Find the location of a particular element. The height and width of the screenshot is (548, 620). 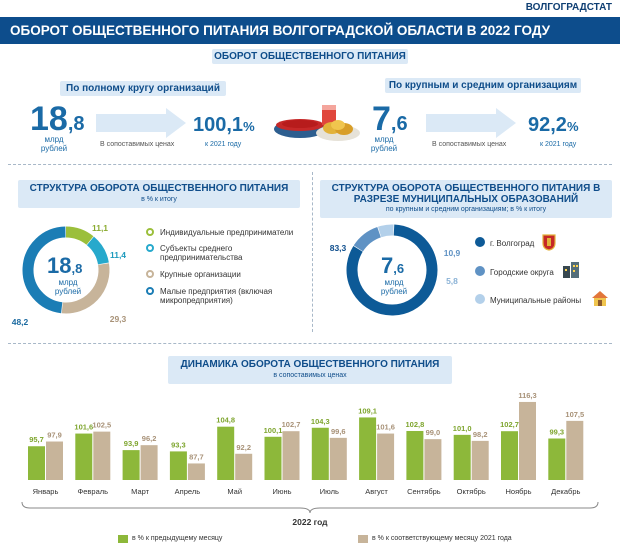

bar-label-yoy-9: 98,2 is located at coordinates (480, 434).